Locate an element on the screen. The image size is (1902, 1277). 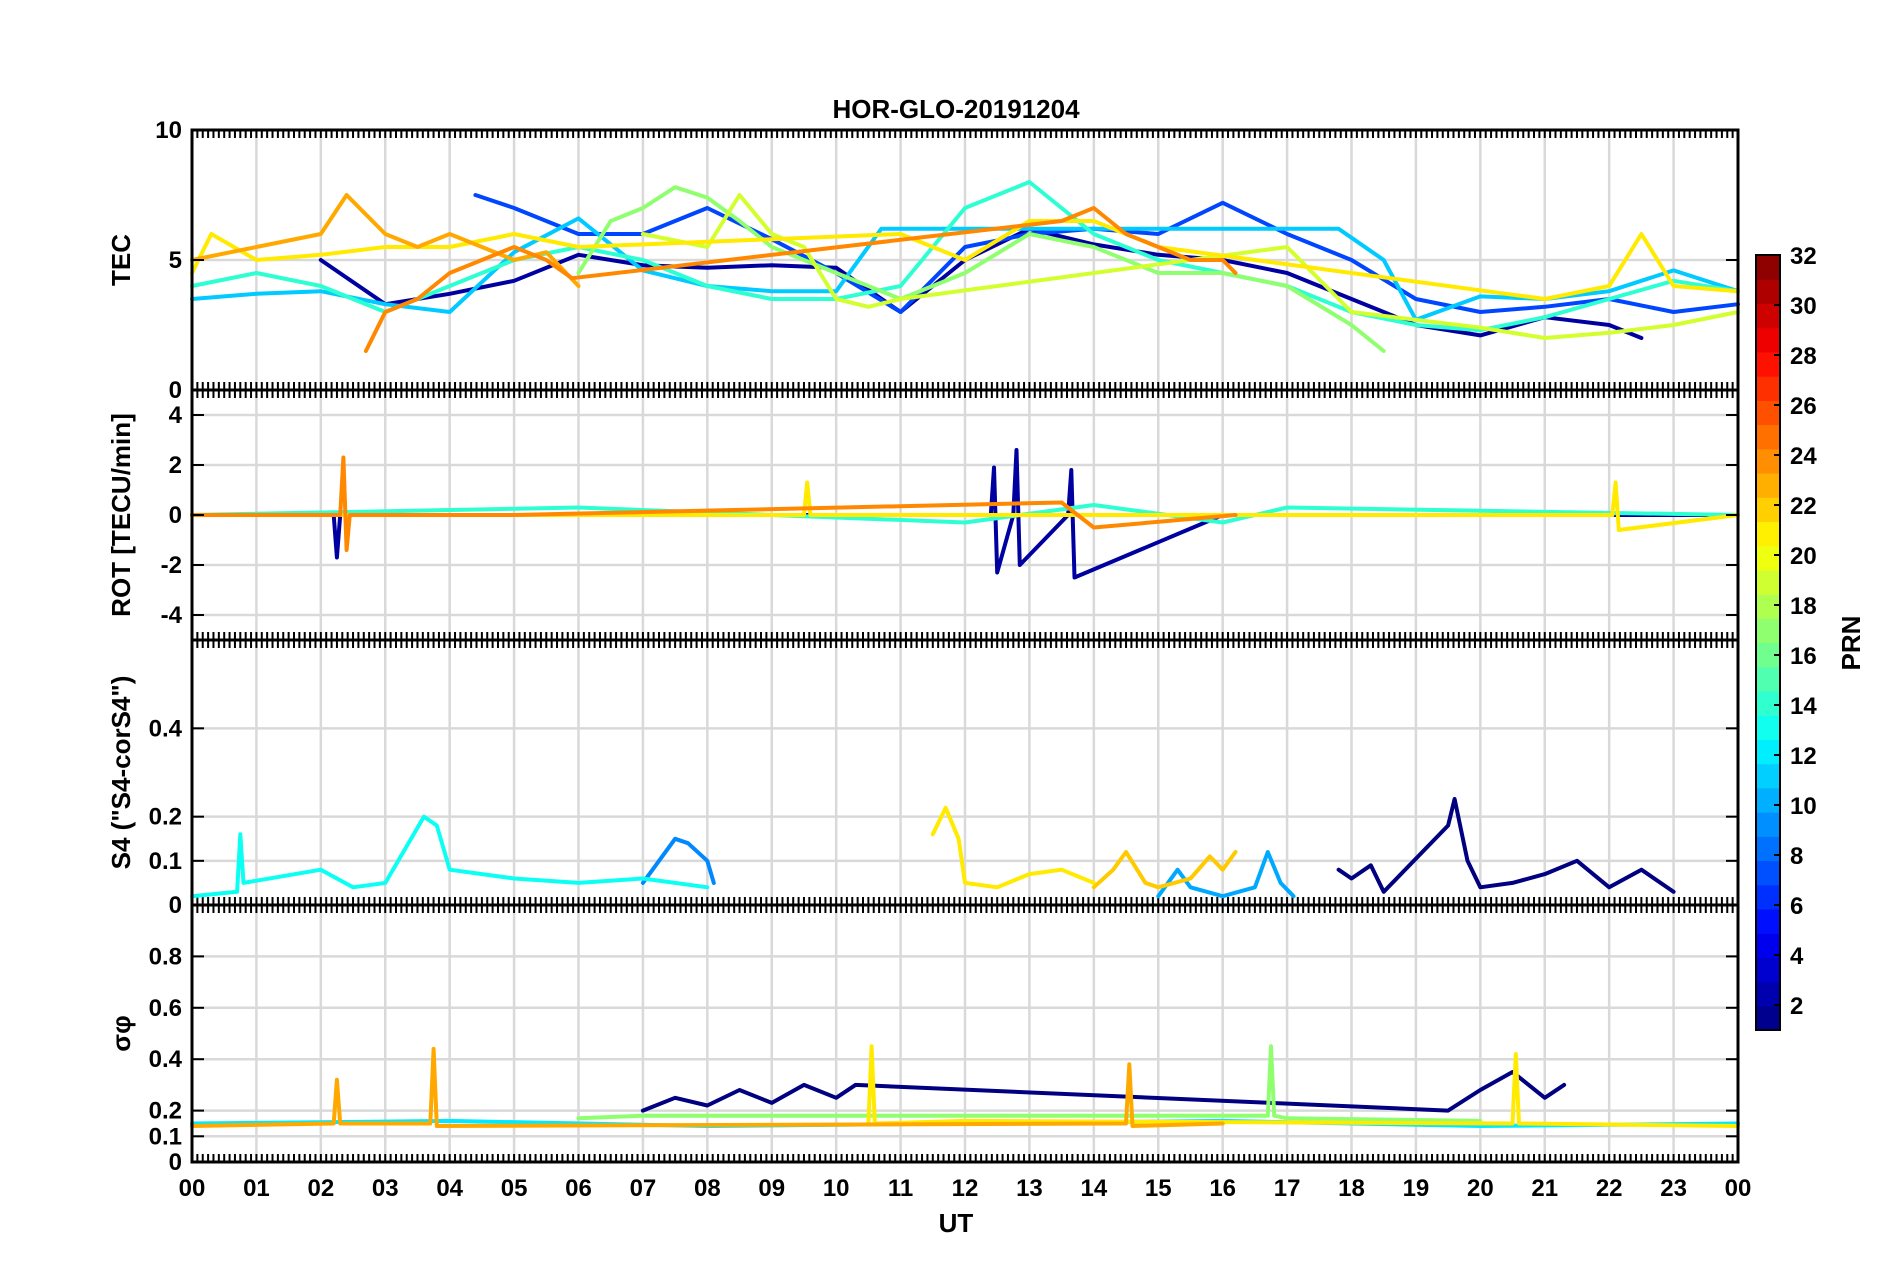
colorbar-tick-label: 16 is located at coordinates (1803, 656).